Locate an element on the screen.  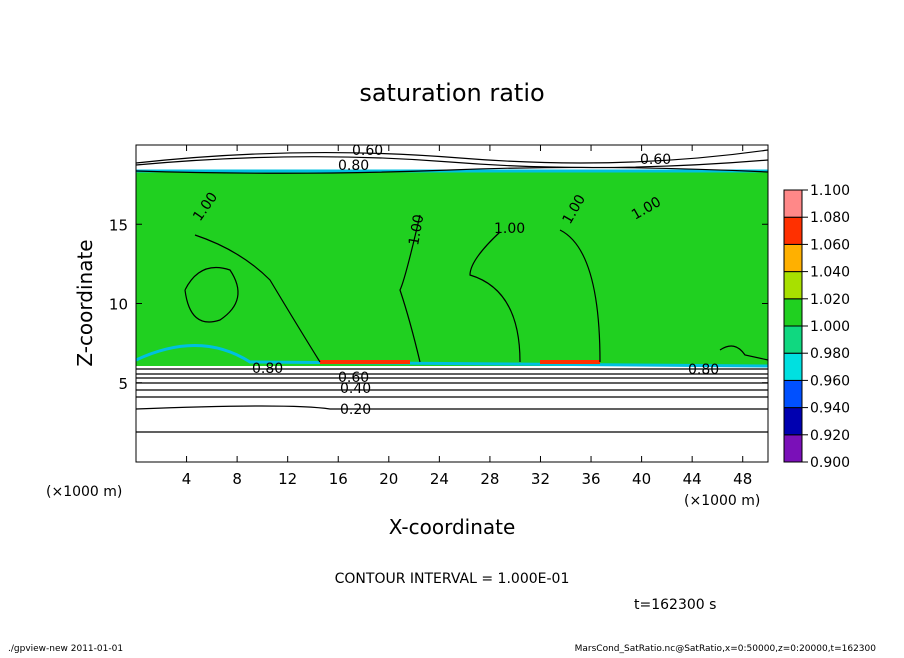
x-tick-label: 32 is located at coordinates (540, 479).